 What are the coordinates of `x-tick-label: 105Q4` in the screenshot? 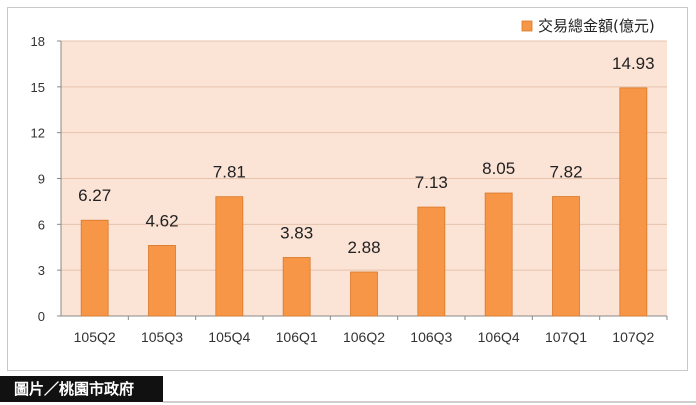 It's located at (229, 337).